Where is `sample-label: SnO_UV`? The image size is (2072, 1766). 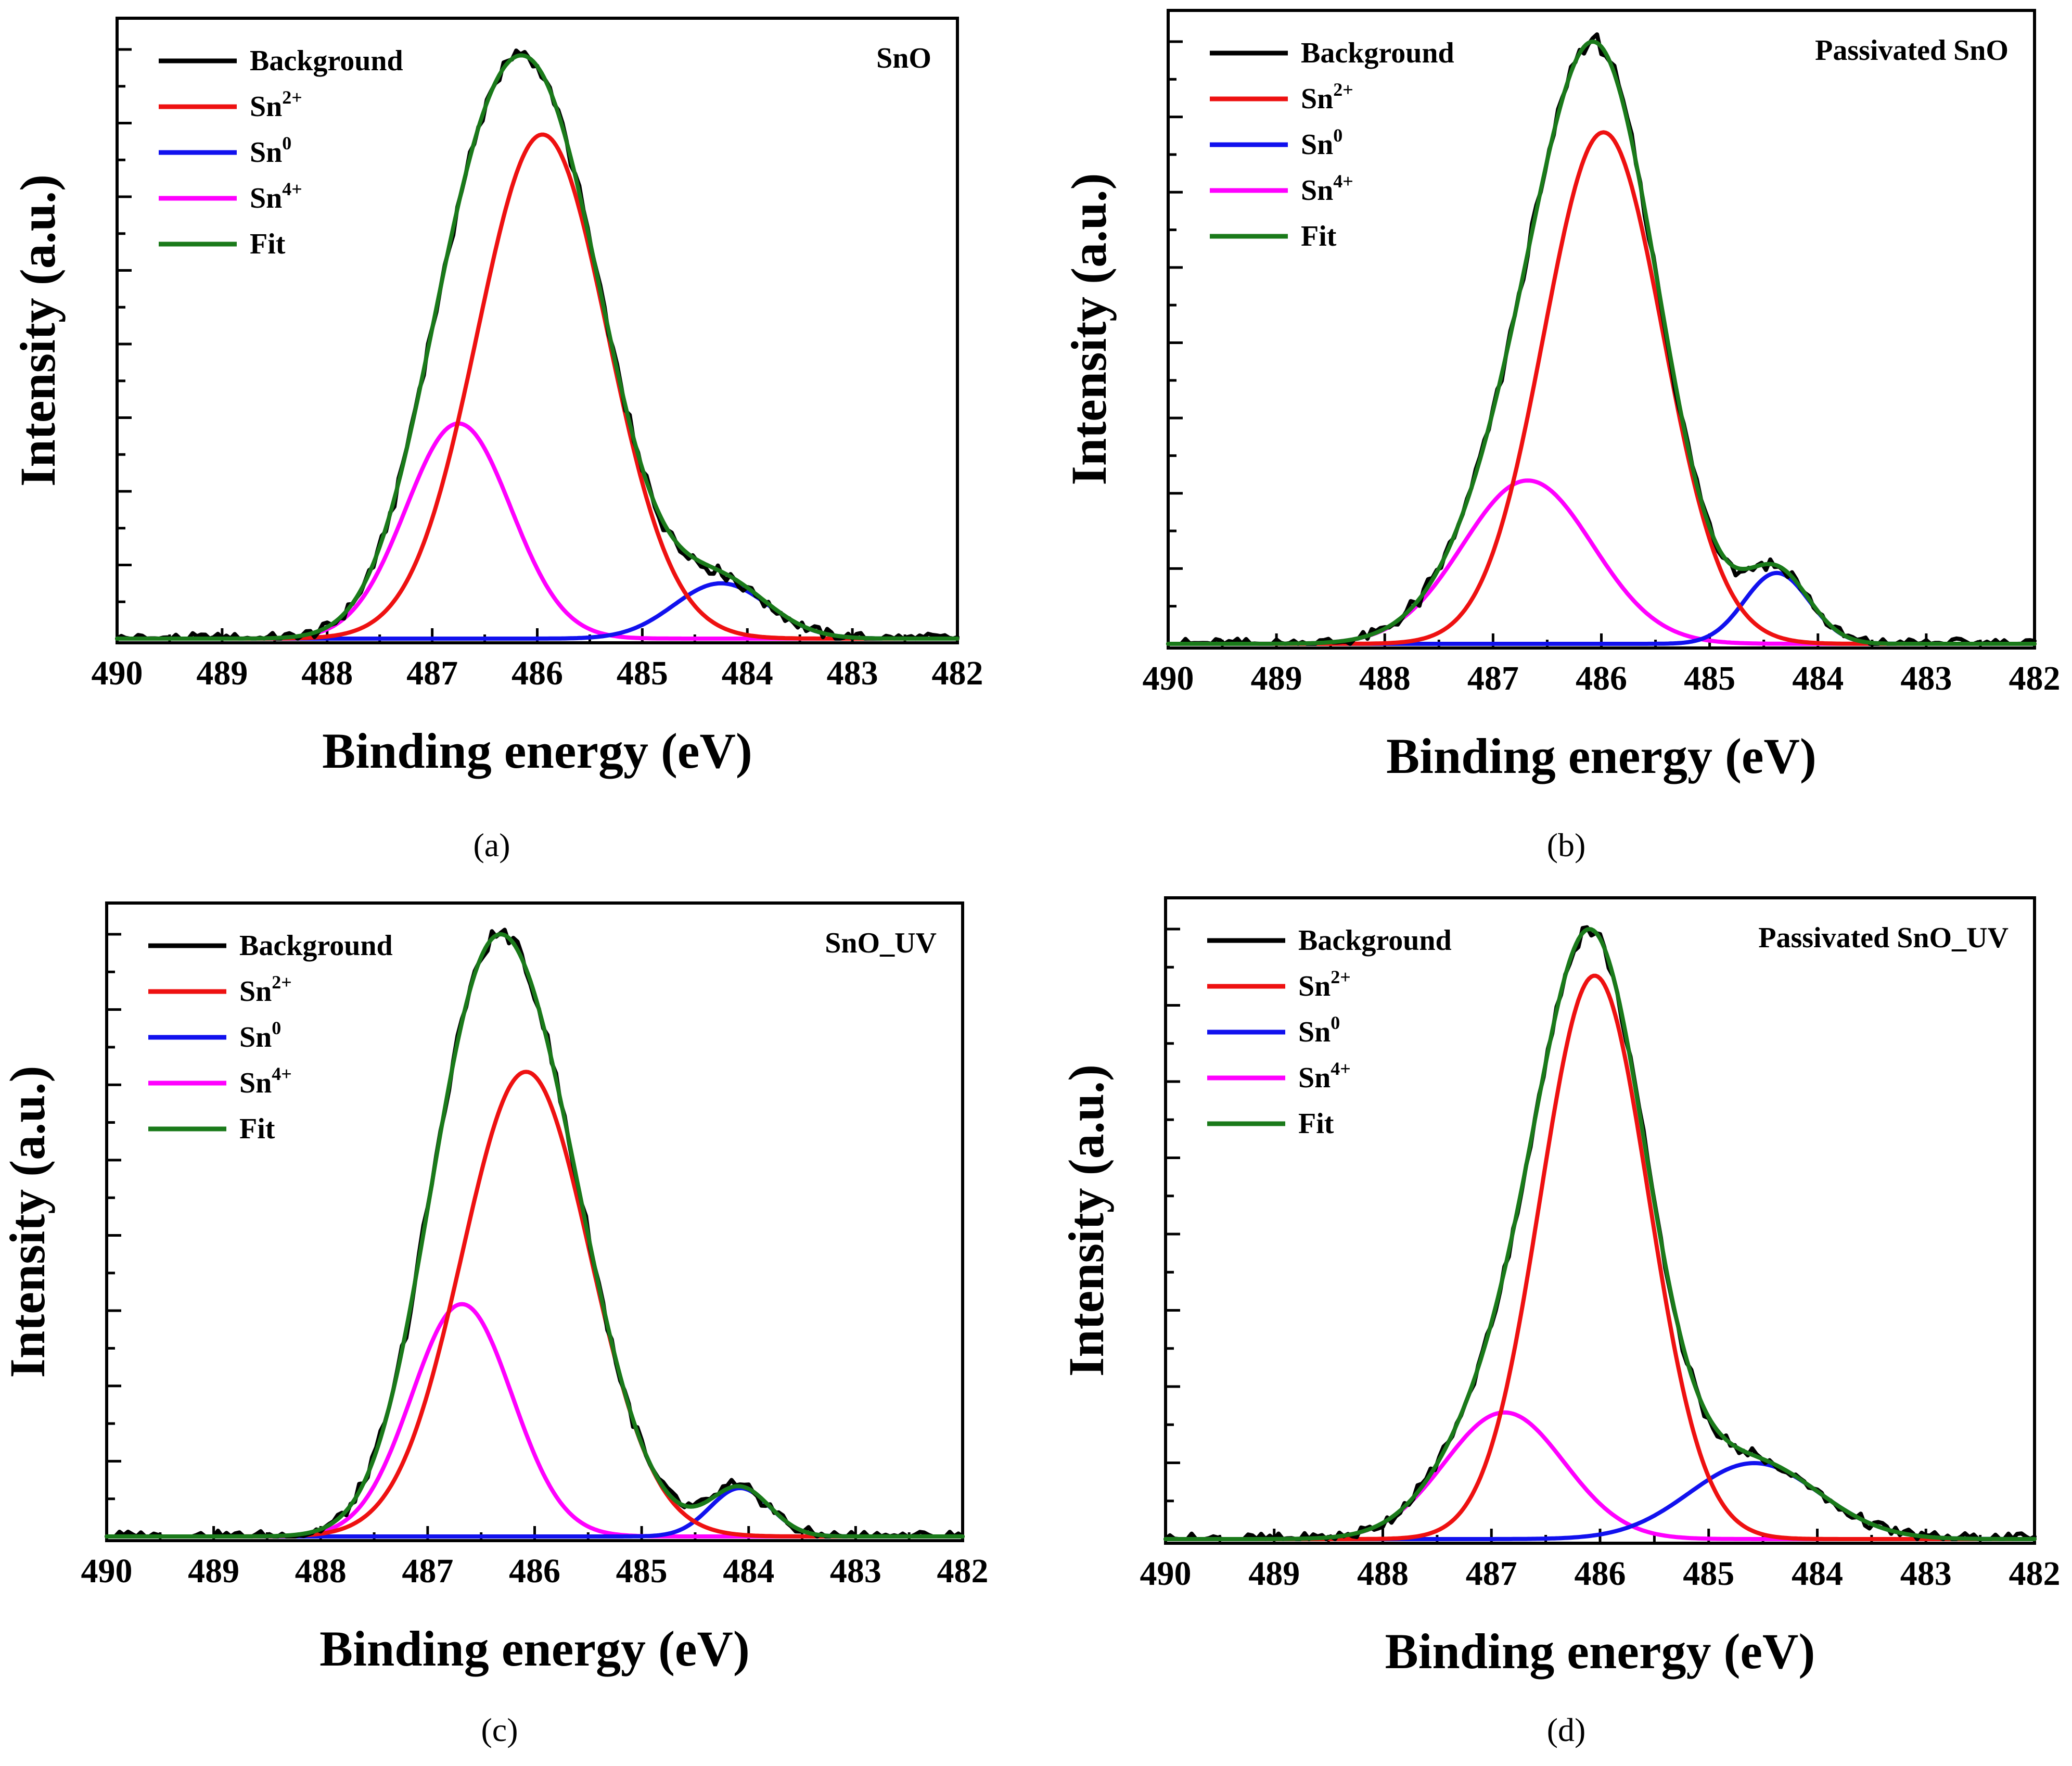 sample-label: SnO_UV is located at coordinates (881, 943).